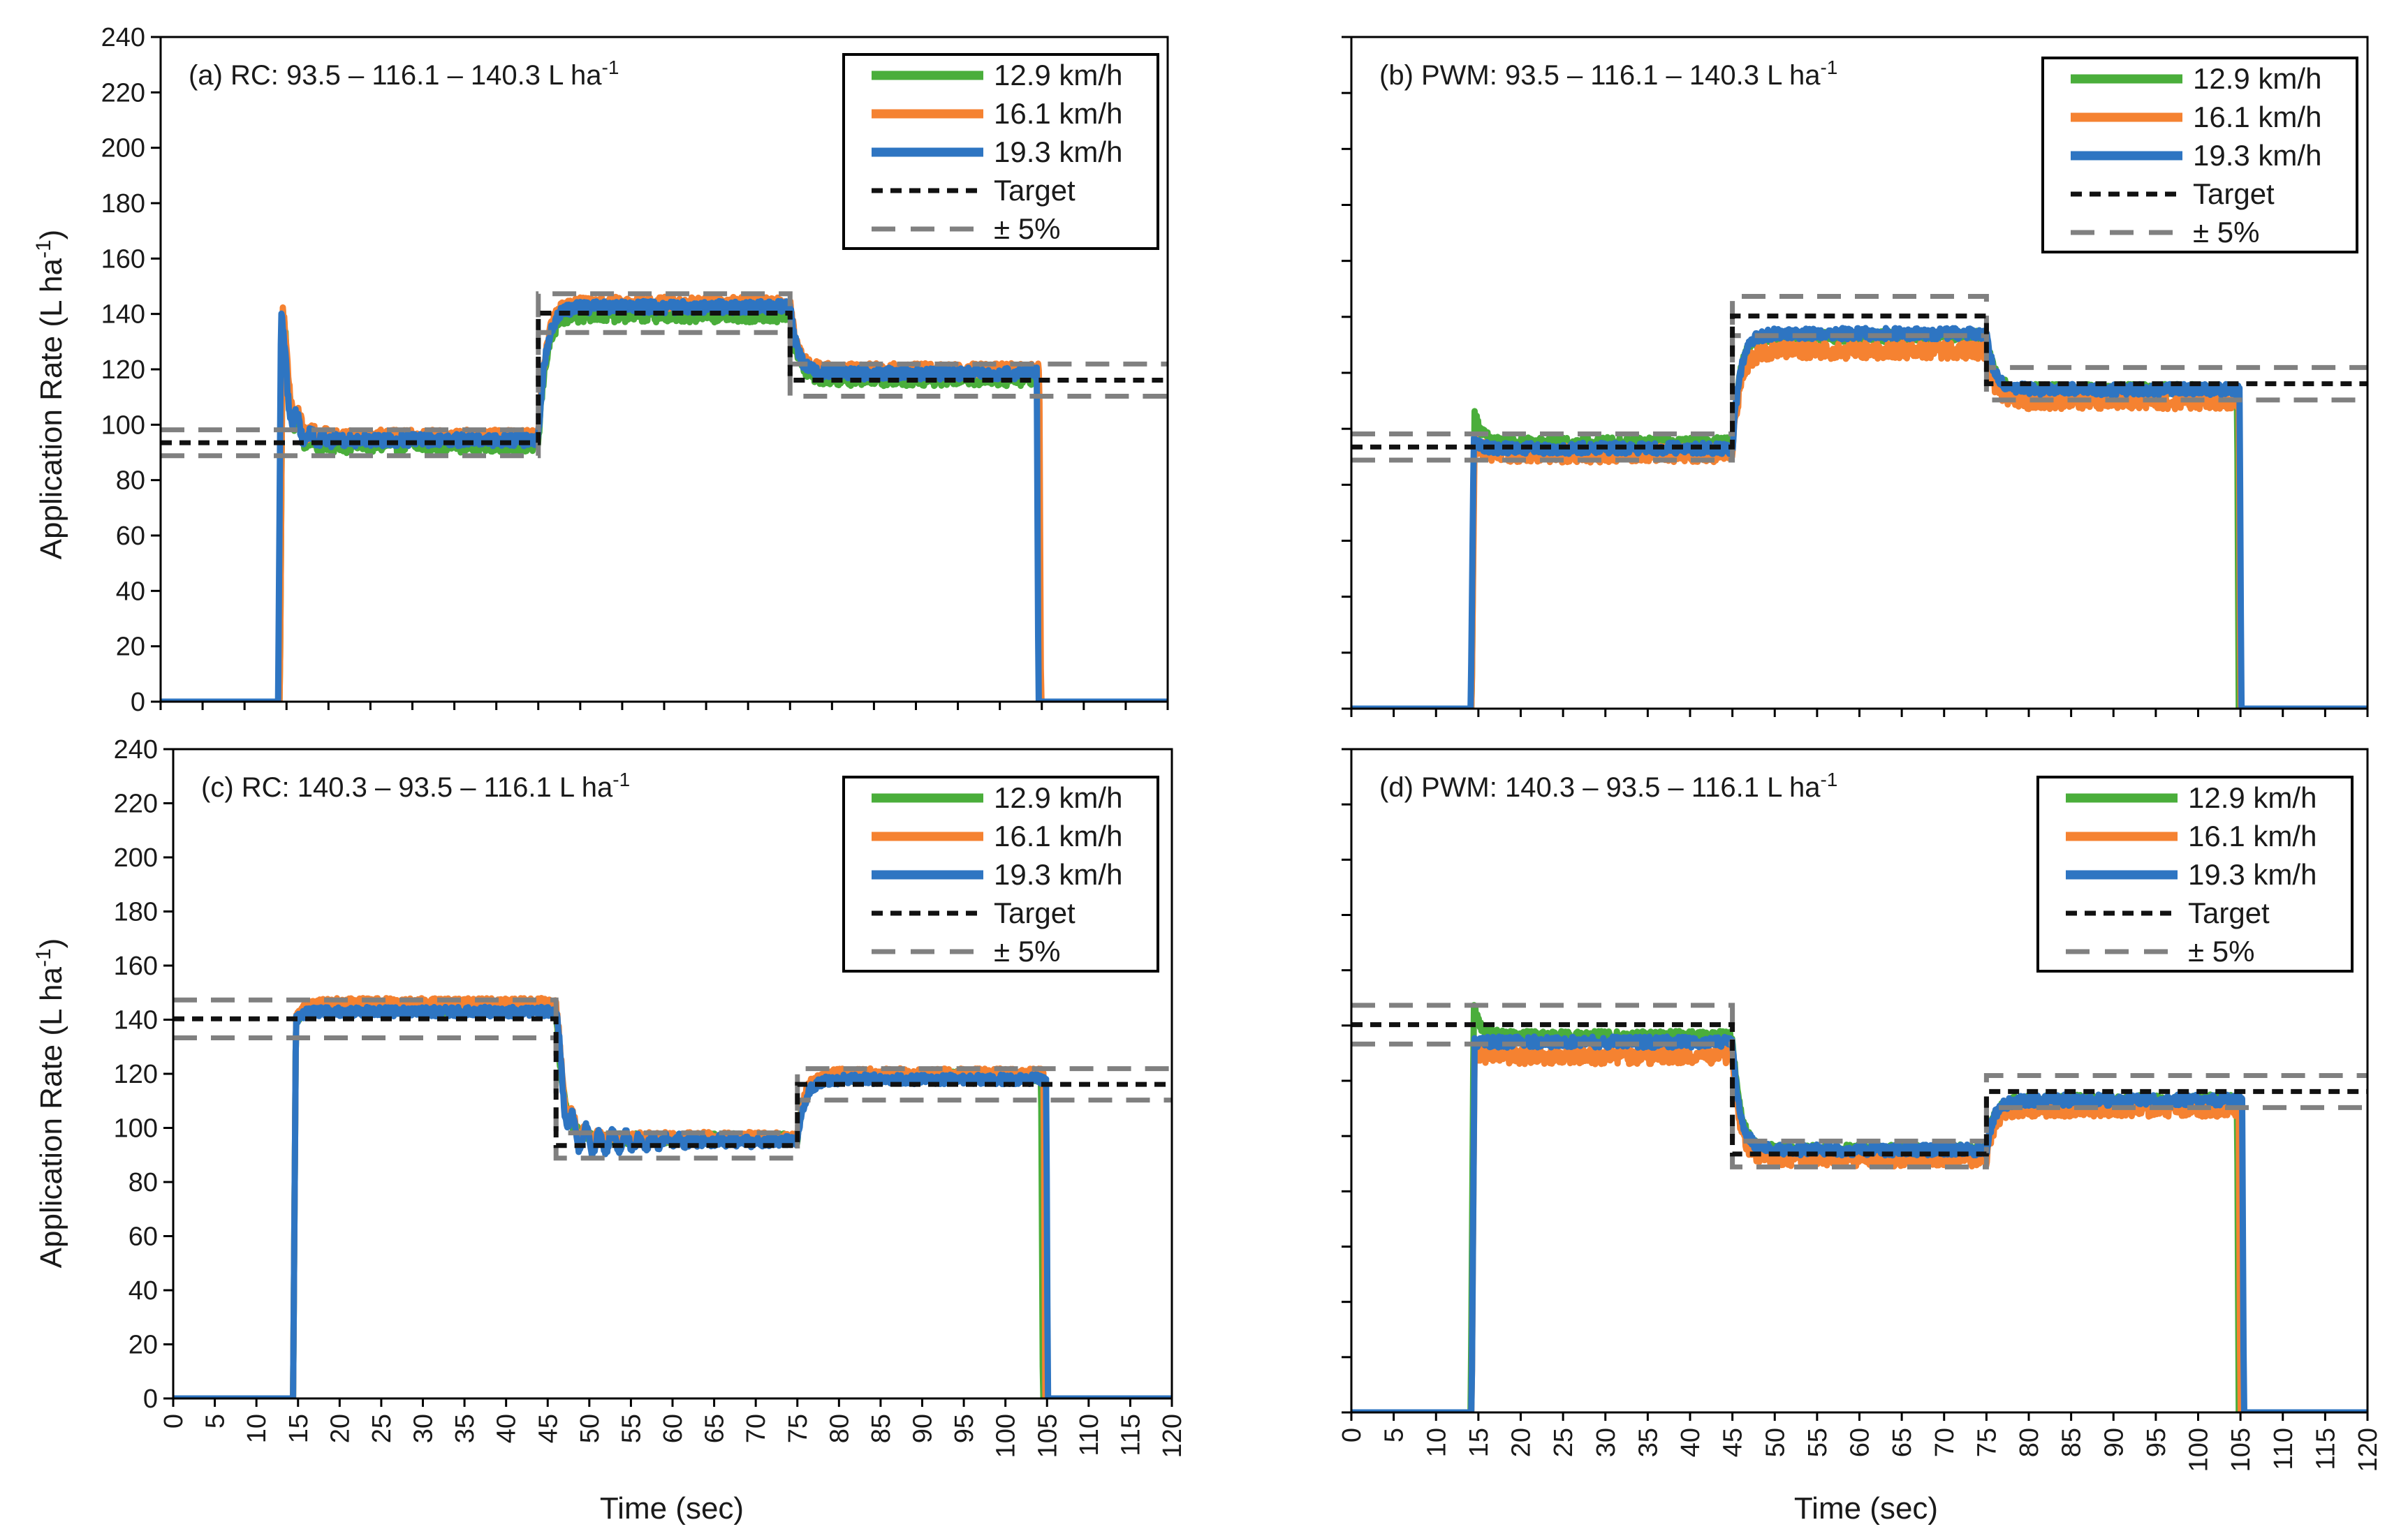  What do you see at coordinates (1563, 1443) in the screenshot?
I see `x-tick-label-d-5: 25` at bounding box center [1563, 1443].